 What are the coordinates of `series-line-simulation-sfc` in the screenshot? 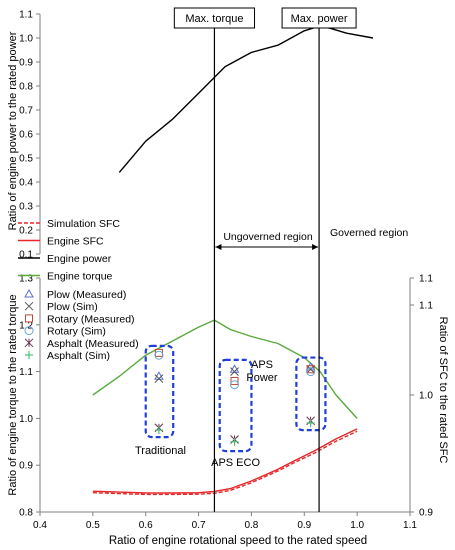 It's located at (225, 463).